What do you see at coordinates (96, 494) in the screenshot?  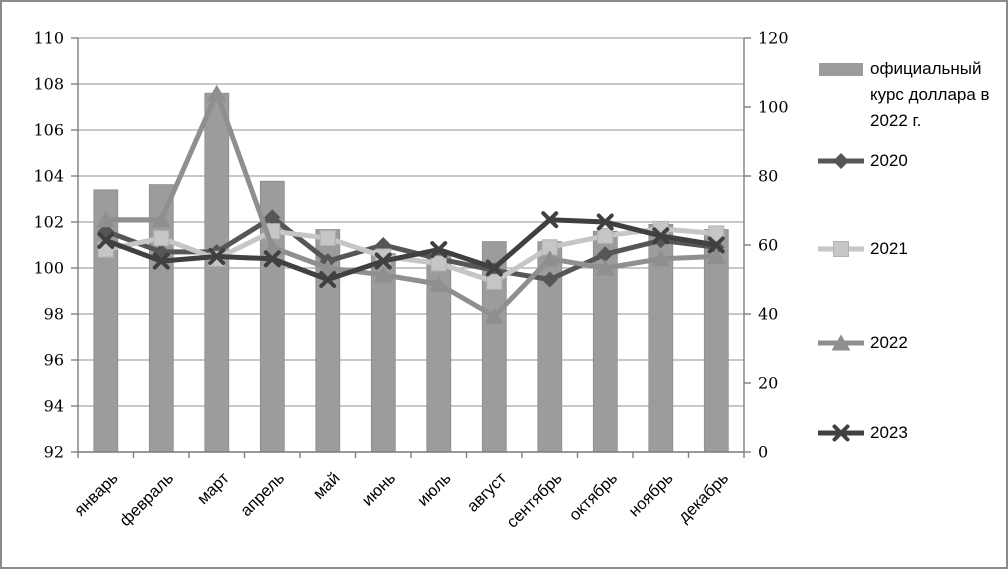 I see `month-label: январь` at bounding box center [96, 494].